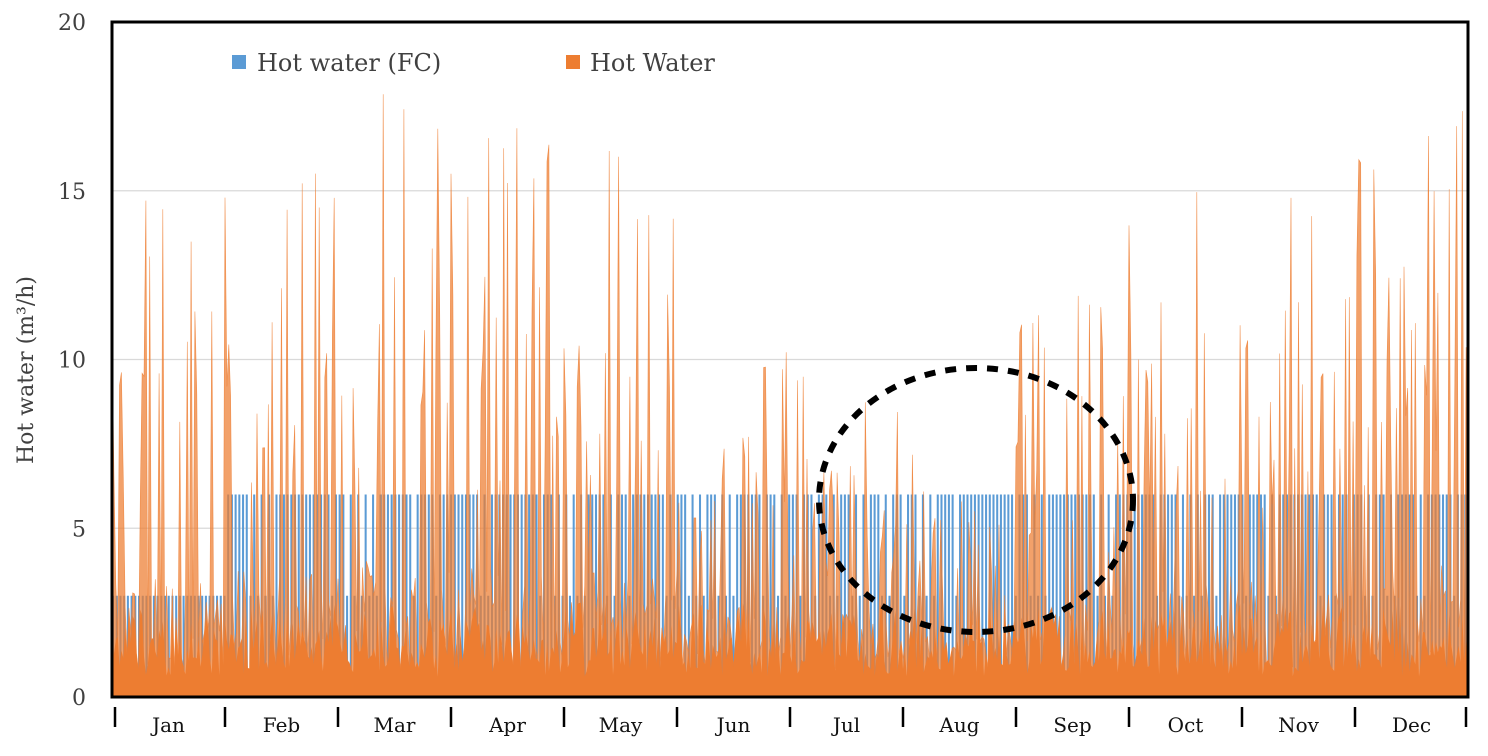 This screenshot has width=1488, height=756. What do you see at coordinates (976, 500) in the screenshot?
I see `highlight-circle` at bounding box center [976, 500].